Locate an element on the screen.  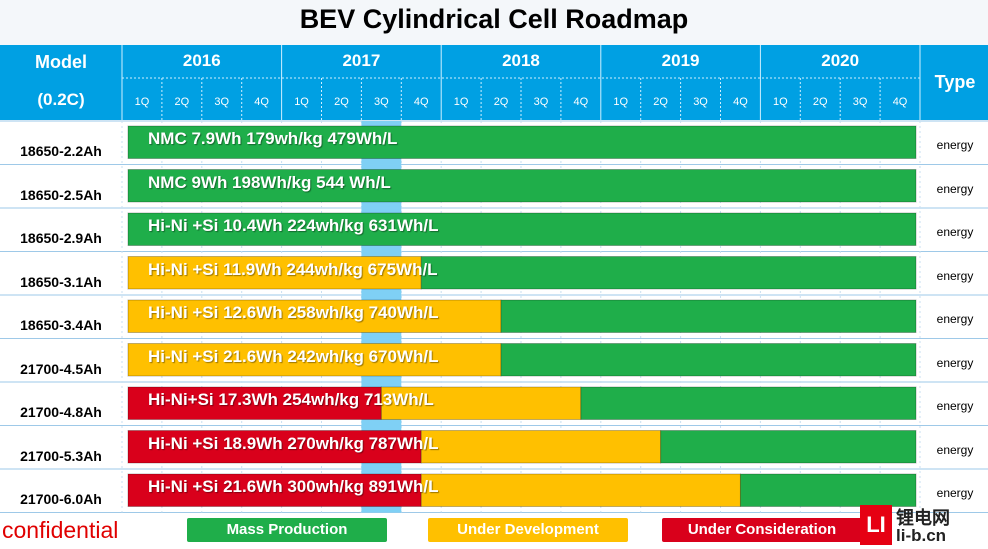
header-band is located at coordinates (494, 82).